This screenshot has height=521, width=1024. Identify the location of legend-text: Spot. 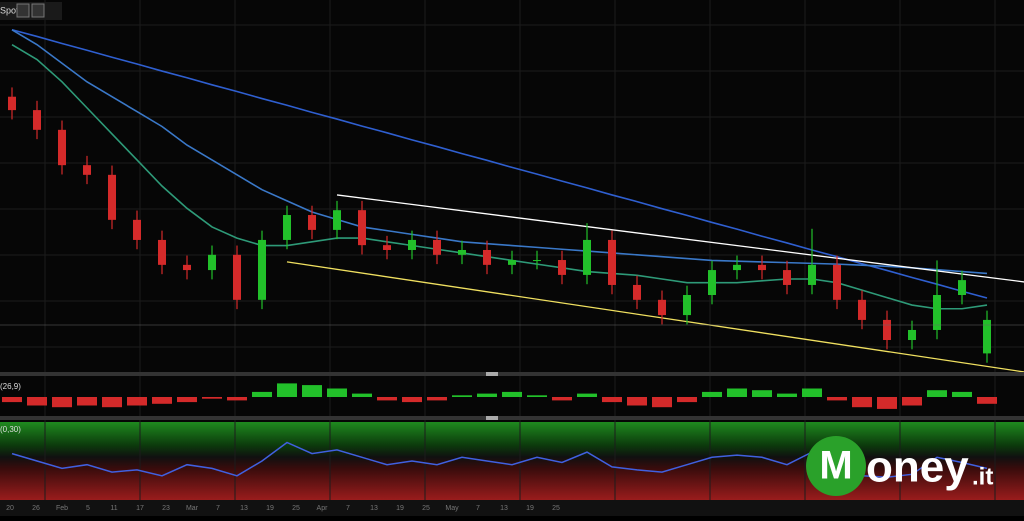
(9, 10).